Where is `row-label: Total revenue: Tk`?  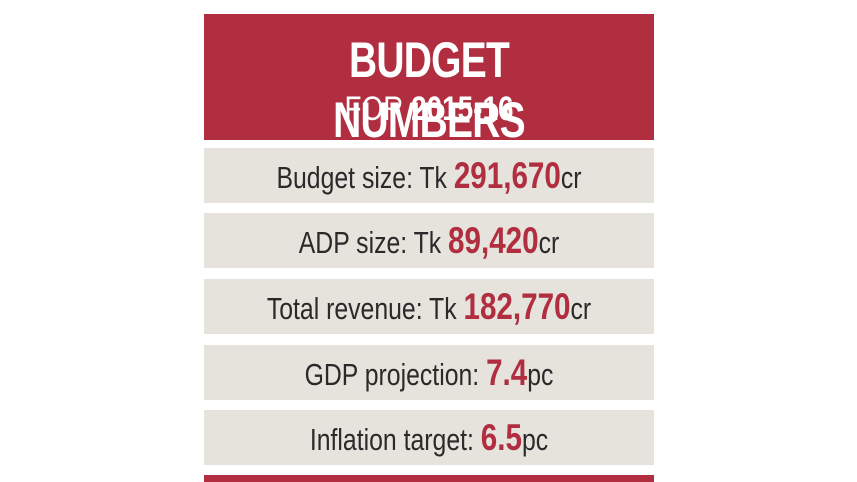
row-label: Total revenue: Tk is located at coordinates (365, 308).